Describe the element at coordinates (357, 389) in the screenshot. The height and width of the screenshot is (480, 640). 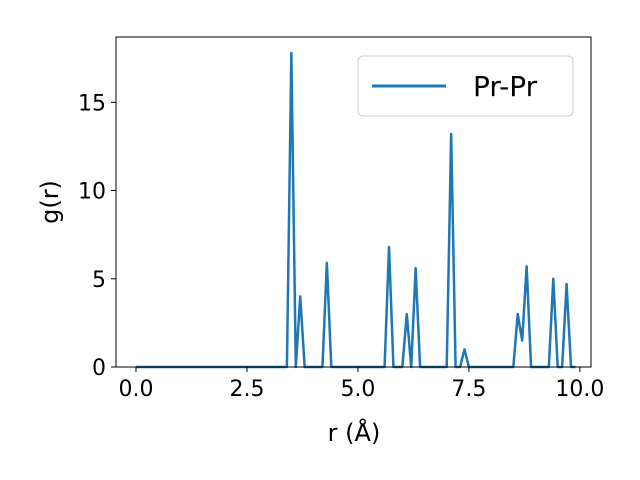
I see `x-tick-label: 5.0` at that location.